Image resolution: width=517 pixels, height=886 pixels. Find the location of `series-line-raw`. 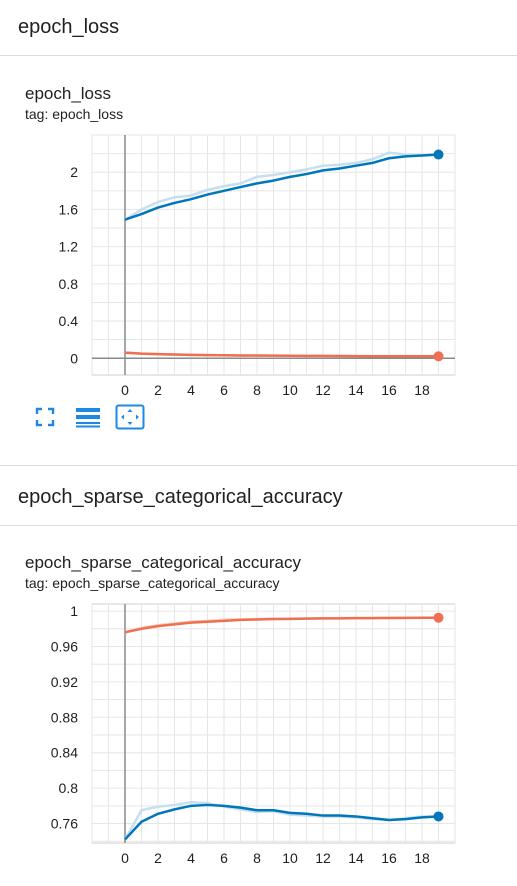

series-line-raw is located at coordinates (281, 186).